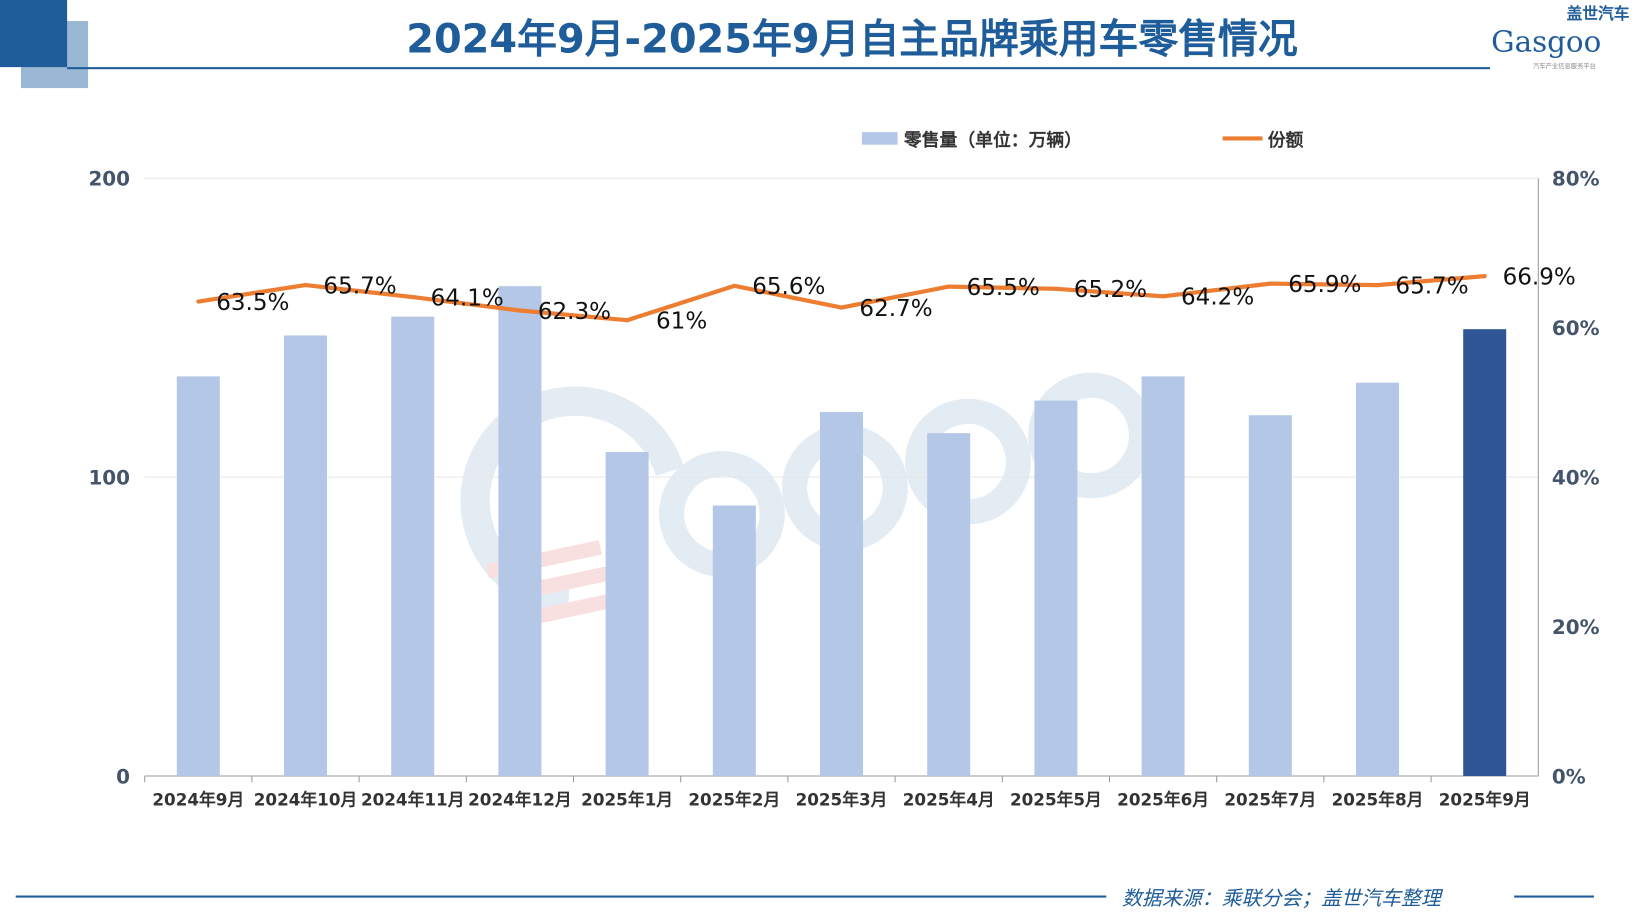 This screenshot has width=1640, height=913. Describe the element at coordinates (1564, 66) in the screenshot. I see `logo-tagline: 汽车产业信息服务平台` at that location.